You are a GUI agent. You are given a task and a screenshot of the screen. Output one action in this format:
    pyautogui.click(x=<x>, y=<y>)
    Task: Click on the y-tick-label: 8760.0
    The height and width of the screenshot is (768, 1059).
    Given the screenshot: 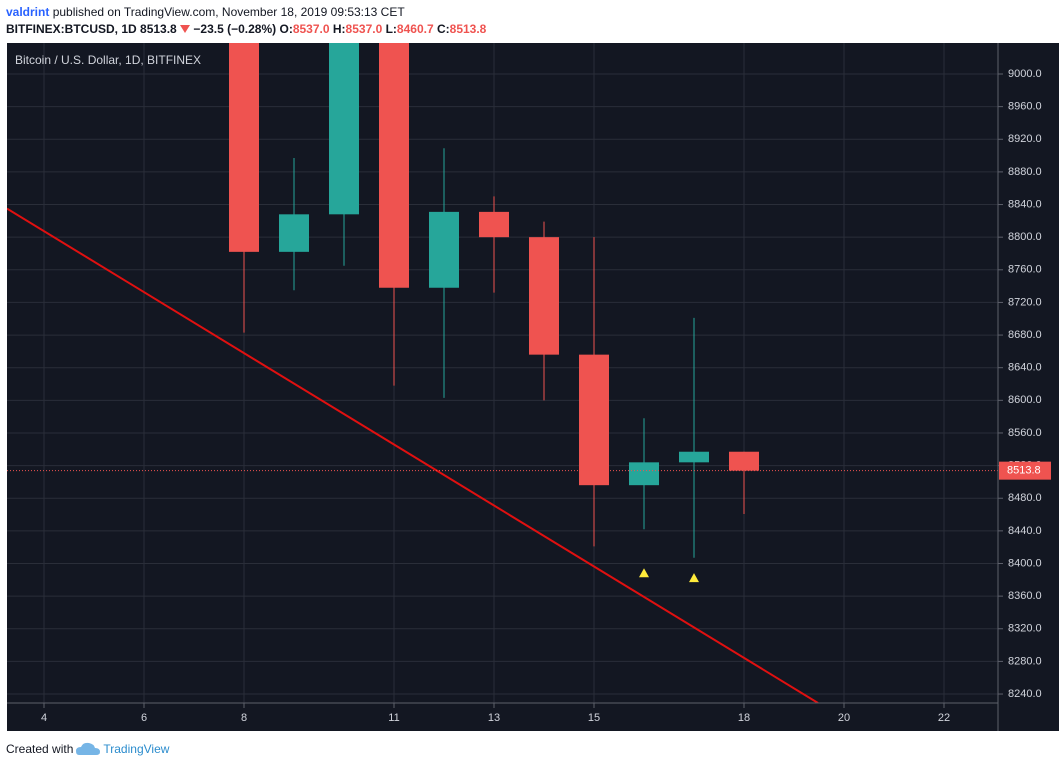 What is the action you would take?
    pyautogui.click(x=1025, y=270)
    